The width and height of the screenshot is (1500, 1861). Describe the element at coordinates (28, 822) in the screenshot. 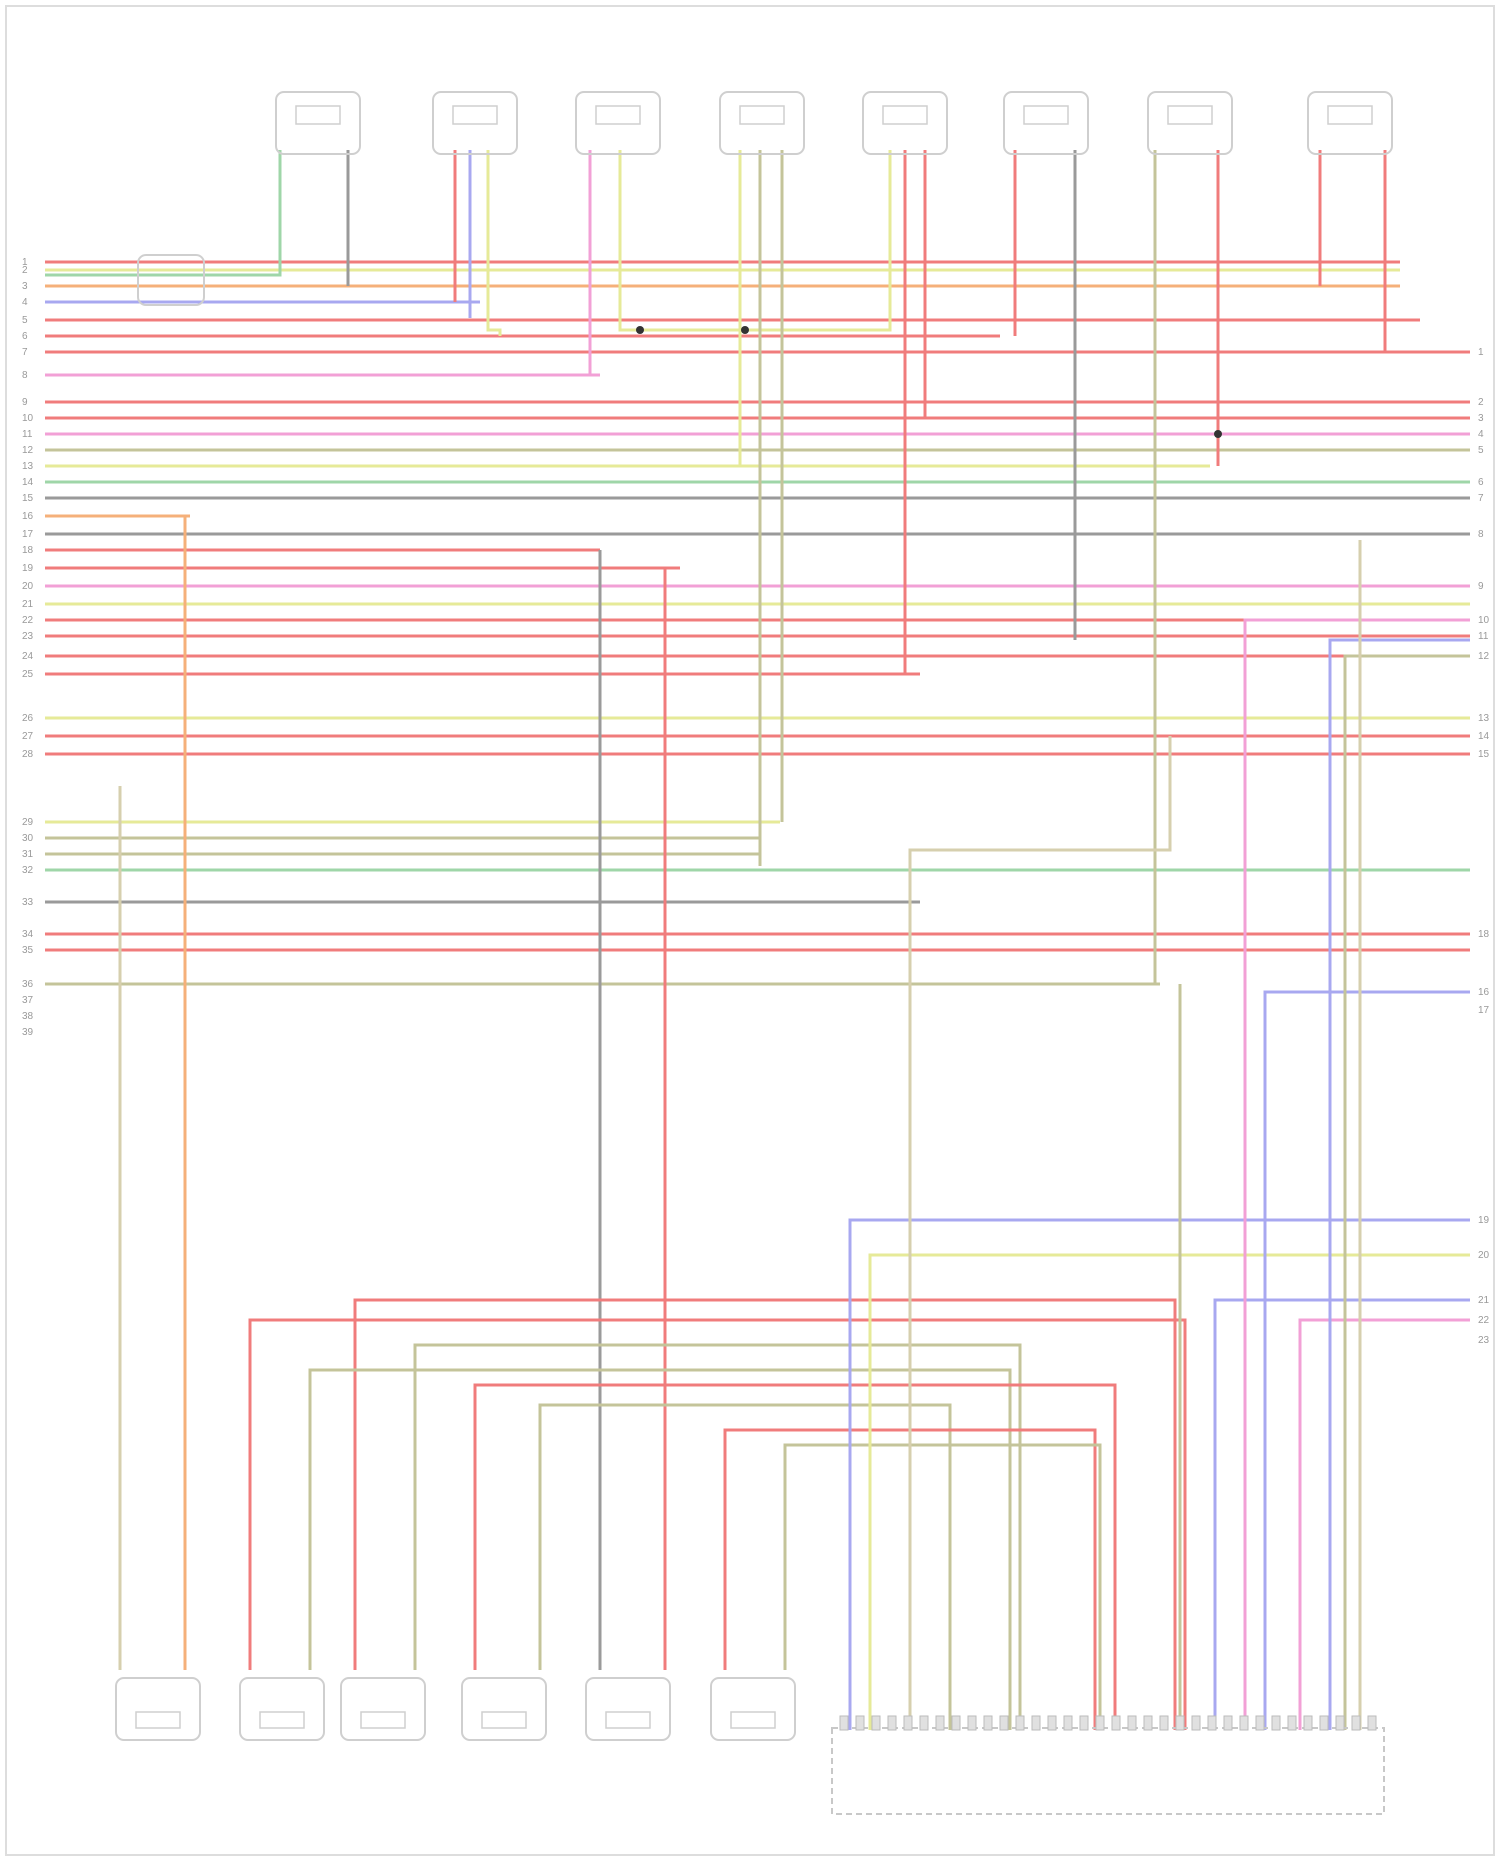

I see `left-pin-number: 29` at that location.